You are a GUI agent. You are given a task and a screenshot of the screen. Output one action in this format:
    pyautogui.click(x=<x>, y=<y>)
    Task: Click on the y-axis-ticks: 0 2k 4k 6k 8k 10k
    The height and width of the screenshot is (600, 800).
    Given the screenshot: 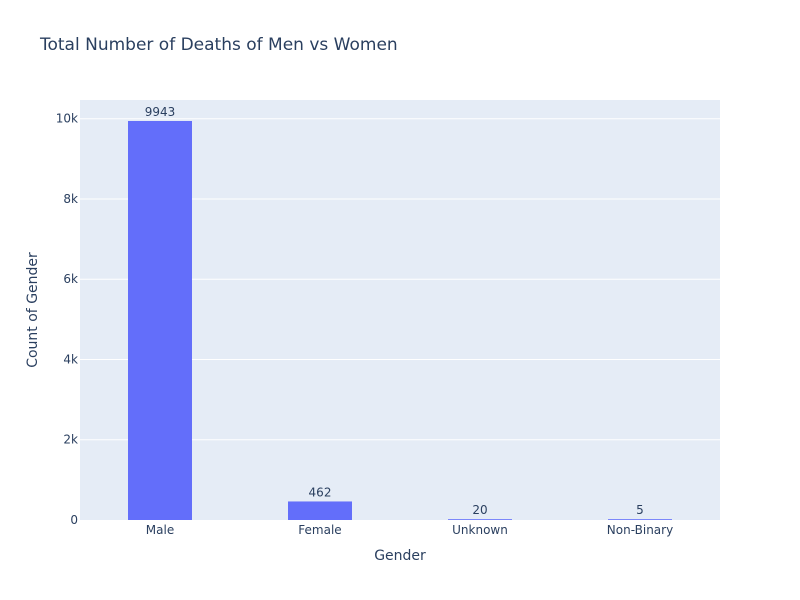 What is the action you would take?
    pyautogui.click(x=67, y=319)
    